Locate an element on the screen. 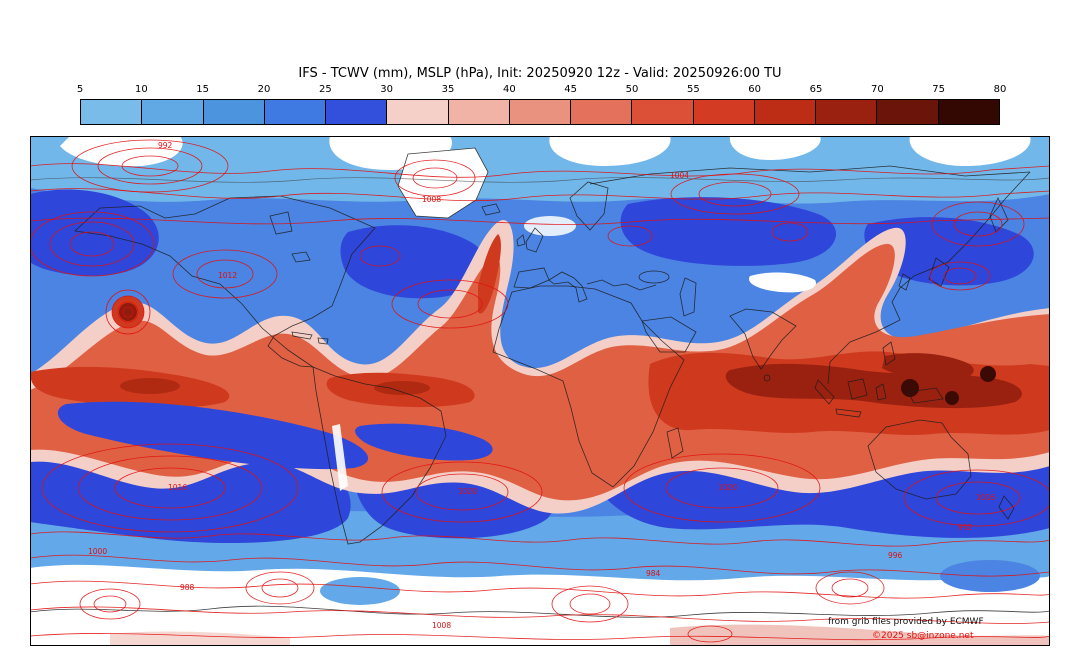 Image resolution: width=1080 pixels, height=658 pixels. pressure-label: 1008 is located at coordinates (431, 199).